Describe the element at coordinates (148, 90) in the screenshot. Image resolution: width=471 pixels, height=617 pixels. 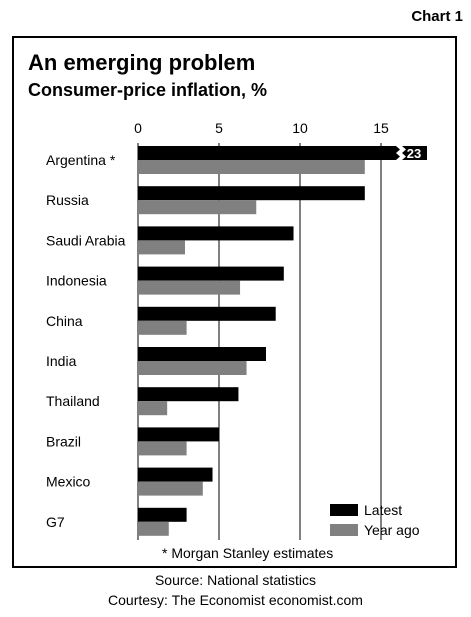
I see `chart-subtitle: Consumer-price inflation, %` at that location.